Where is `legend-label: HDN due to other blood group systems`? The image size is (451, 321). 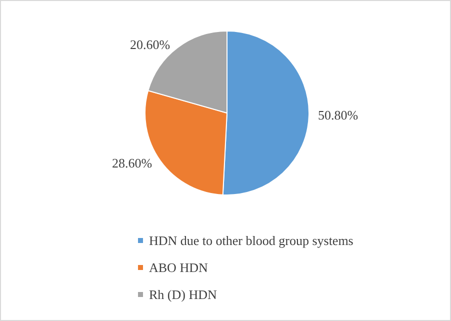
legend-label: HDN due to other blood group systems is located at coordinates (251, 240).